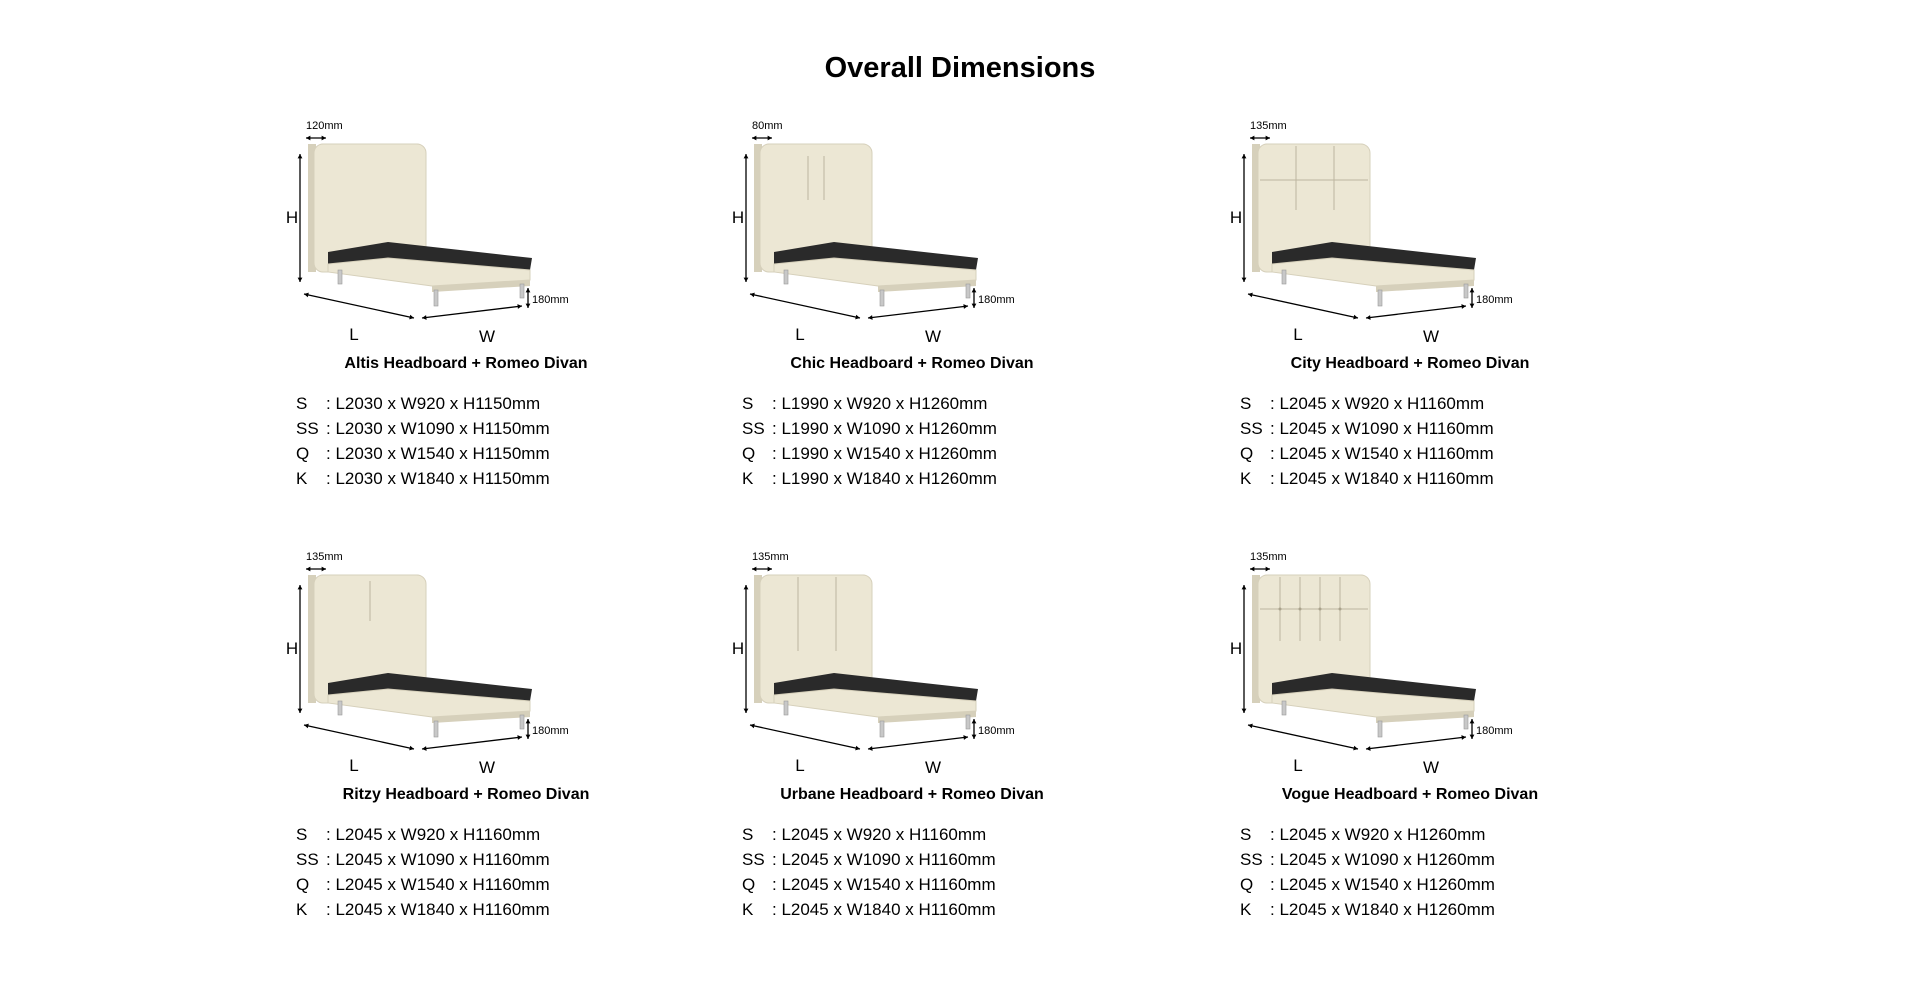 This screenshot has width=1920, height=985. I want to click on dimension-value: : L2045 x W1090 x H1260mm, so click(1382, 859).